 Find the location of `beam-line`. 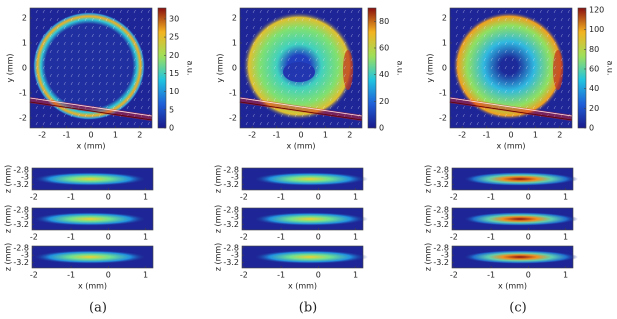

beam-line is located at coordinates (301, 109).